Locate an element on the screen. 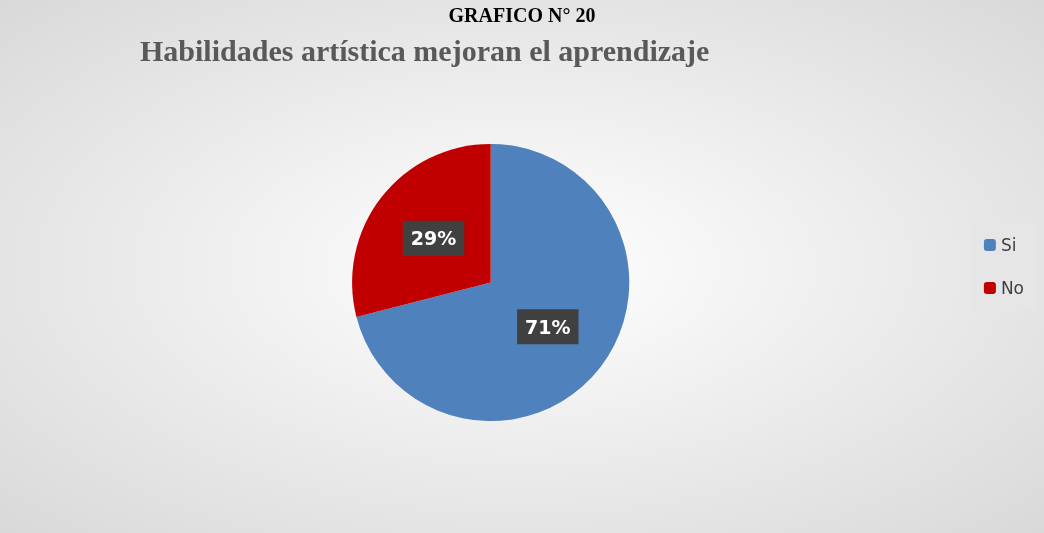 The image size is (1044, 533). data-label: 71% is located at coordinates (548, 326).